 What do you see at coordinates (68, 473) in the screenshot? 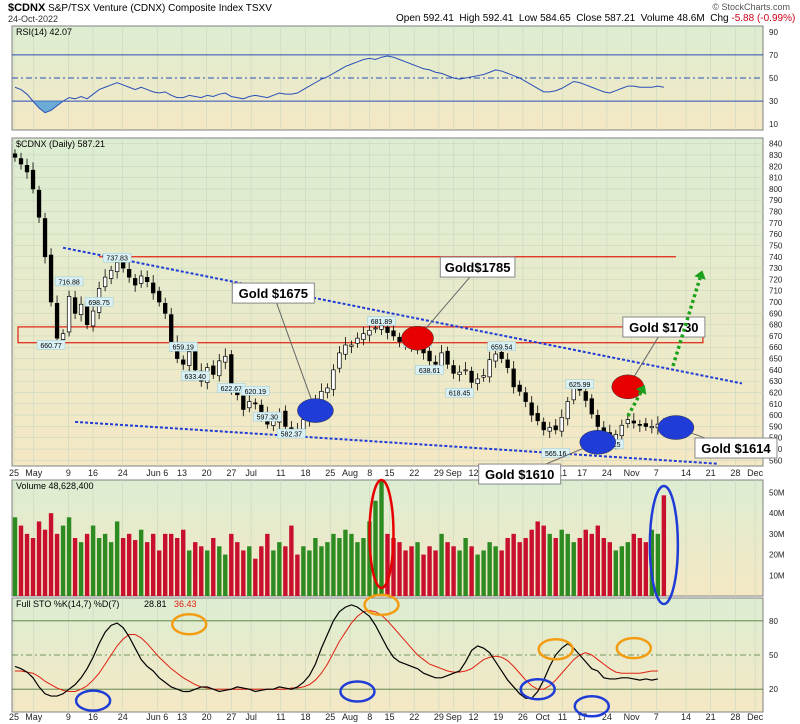
I see `x-tick-label: 9` at bounding box center [68, 473].